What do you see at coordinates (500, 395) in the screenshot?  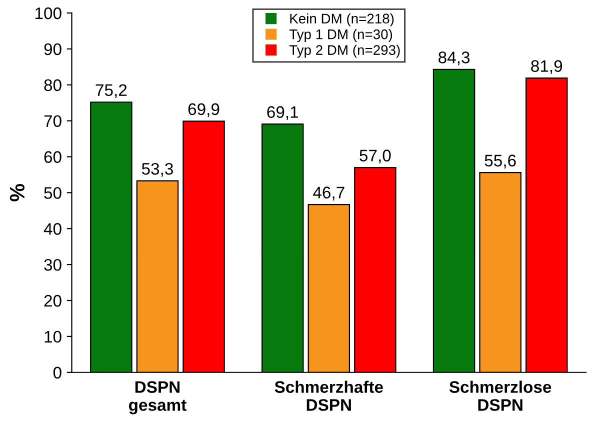 I see `x-tick-label: Schmerzlose DSPN` at bounding box center [500, 395].